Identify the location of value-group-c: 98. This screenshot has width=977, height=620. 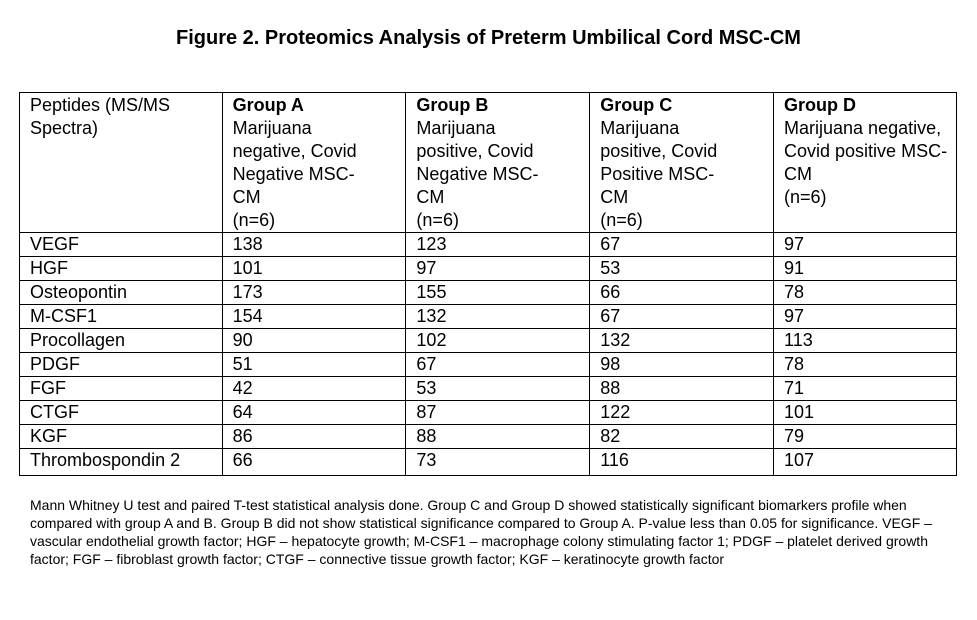
(682, 364).